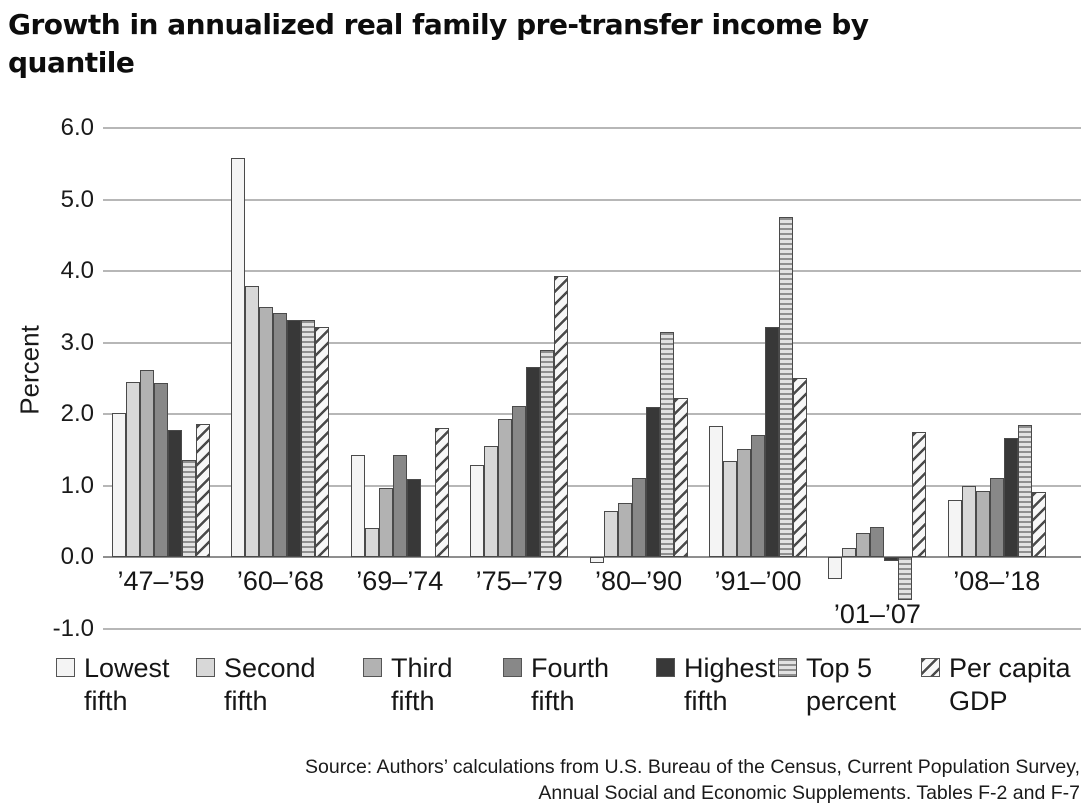  Describe the element at coordinates (730, 685) in the screenshot. I see `legend-label: Highest fifth` at that location.